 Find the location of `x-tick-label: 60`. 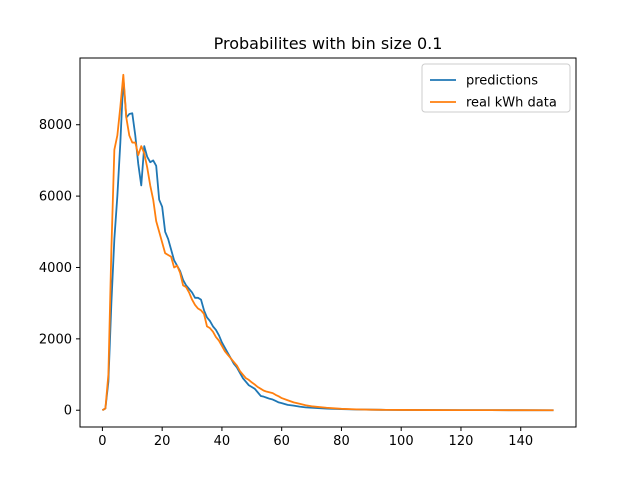

x-tick-label: 60 is located at coordinates (281, 441).